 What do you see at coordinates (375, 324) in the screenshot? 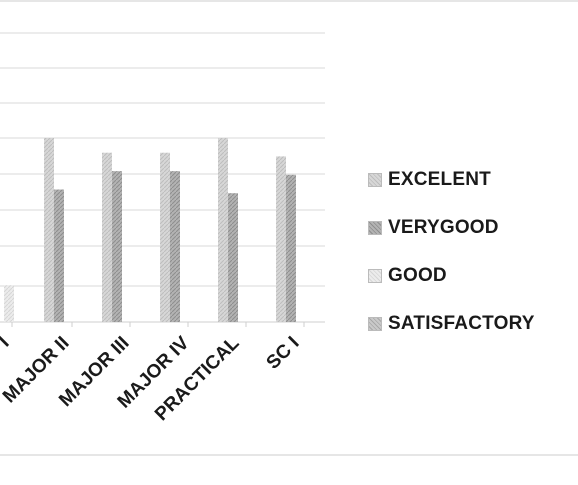
I see `legend-swatch-satisfactory` at bounding box center [375, 324].